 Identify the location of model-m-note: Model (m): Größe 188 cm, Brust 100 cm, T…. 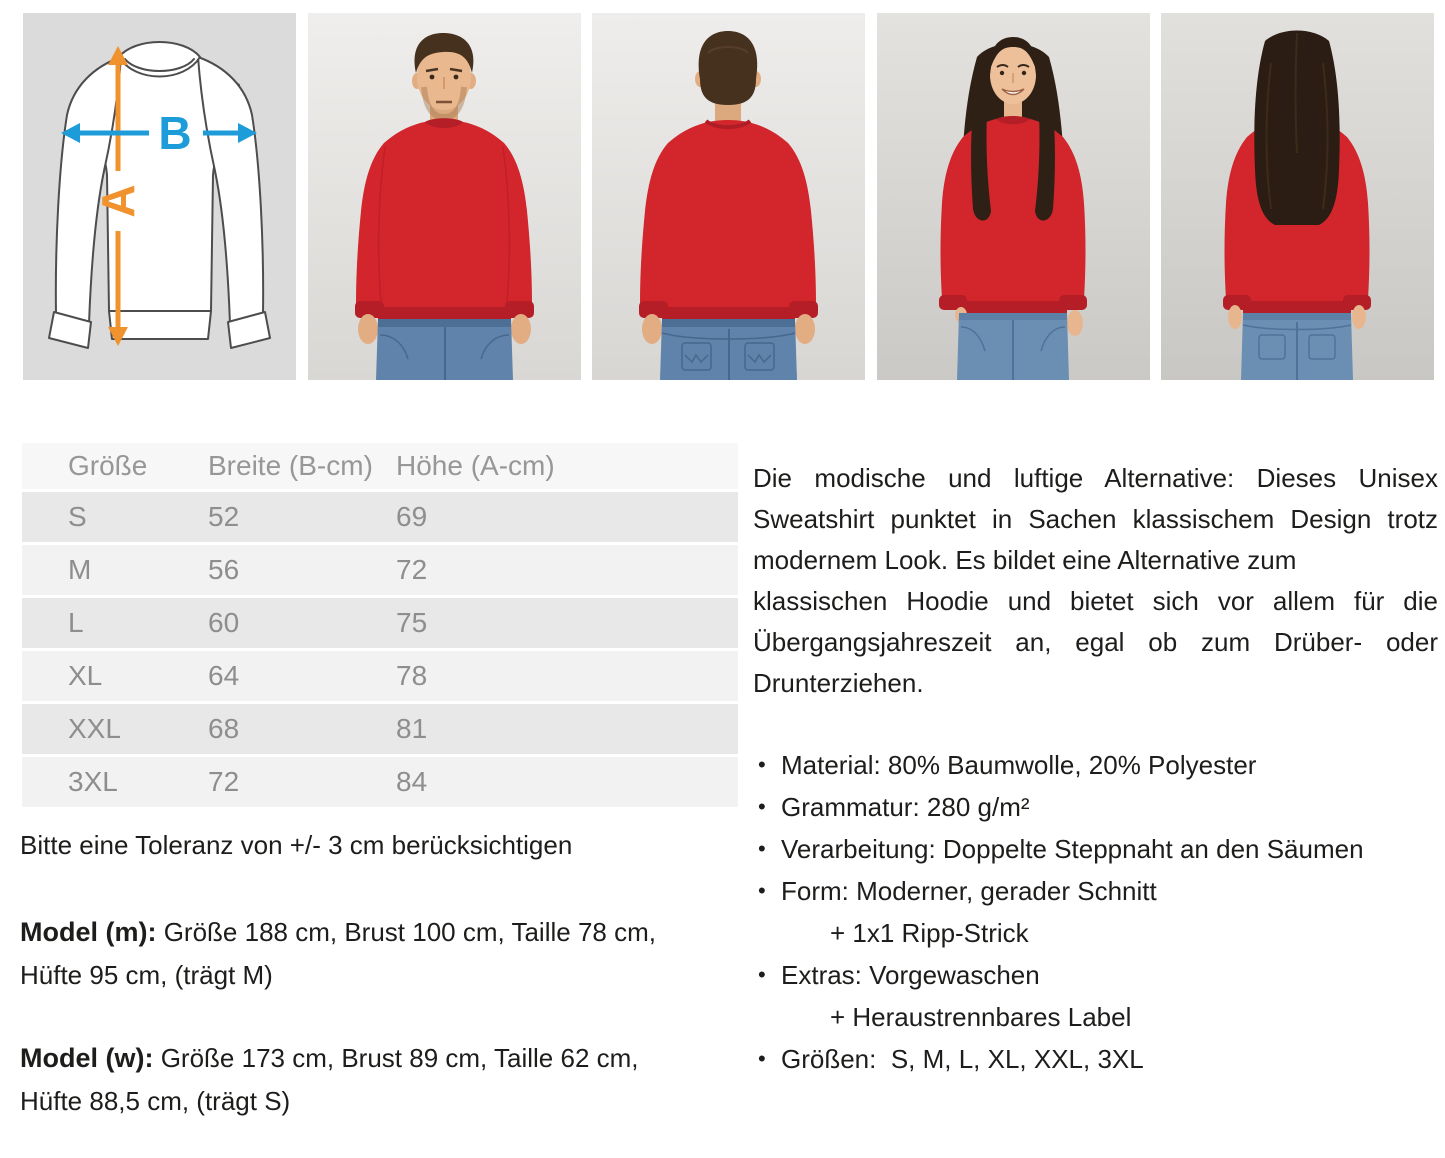
(338, 953).